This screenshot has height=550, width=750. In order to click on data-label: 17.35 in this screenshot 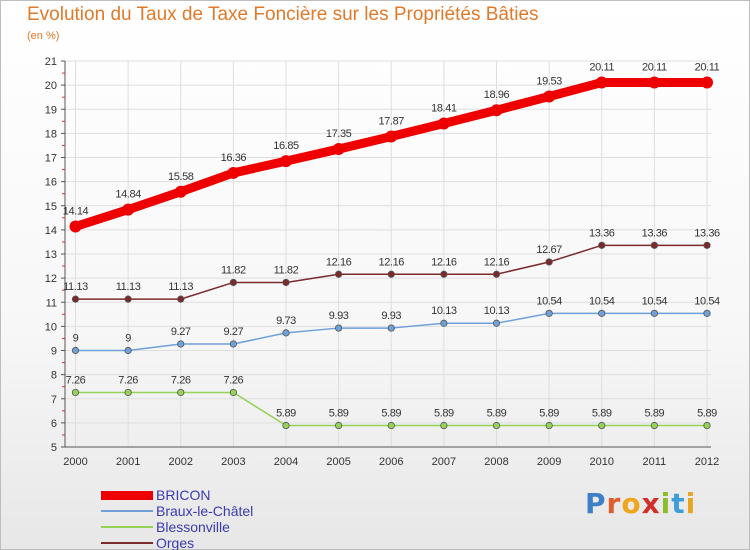, I will do `click(339, 134)`.